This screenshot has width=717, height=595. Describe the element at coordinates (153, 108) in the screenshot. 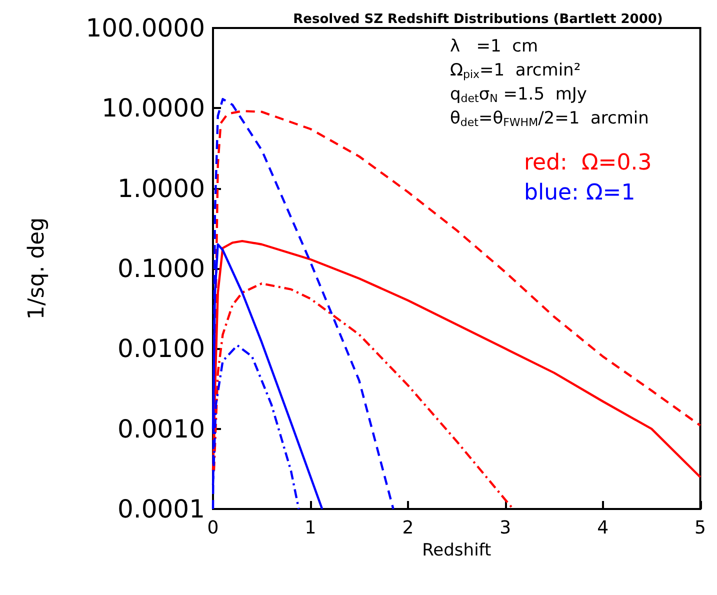

I see `y-tick-label: 10.0000` at that location.